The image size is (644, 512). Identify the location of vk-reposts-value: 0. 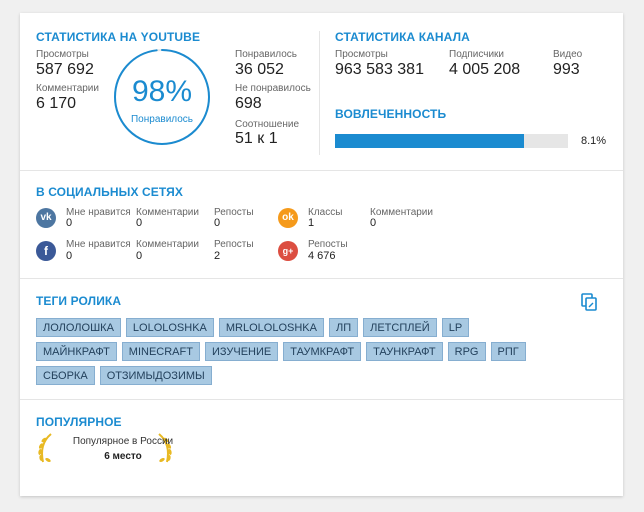
(217, 223).